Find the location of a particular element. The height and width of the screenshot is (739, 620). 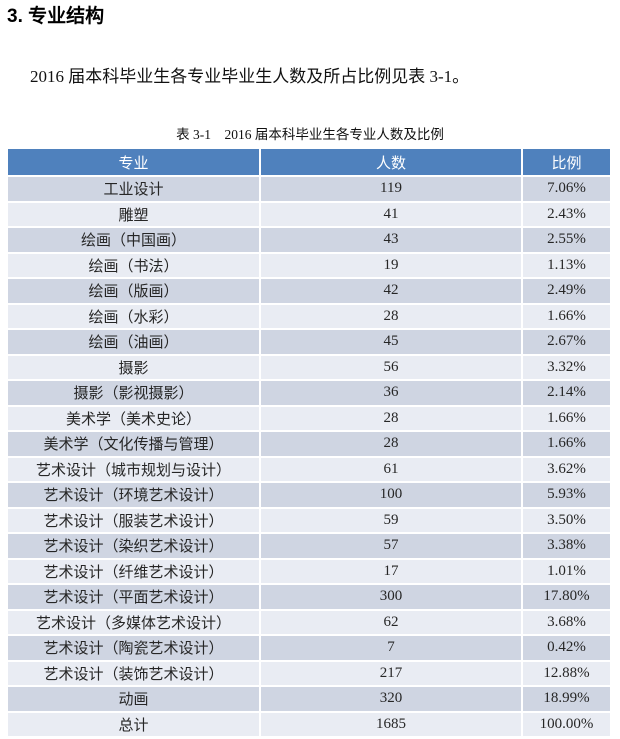

cell-ratio: 2.55% is located at coordinates (566, 241).